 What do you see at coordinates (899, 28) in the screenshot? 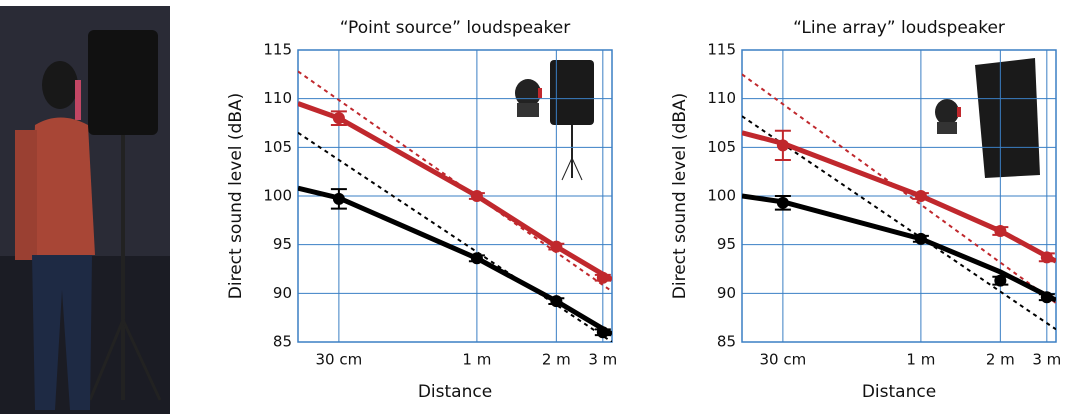
I see `chart-title: “Line array” loudspeaker` at bounding box center [899, 28].